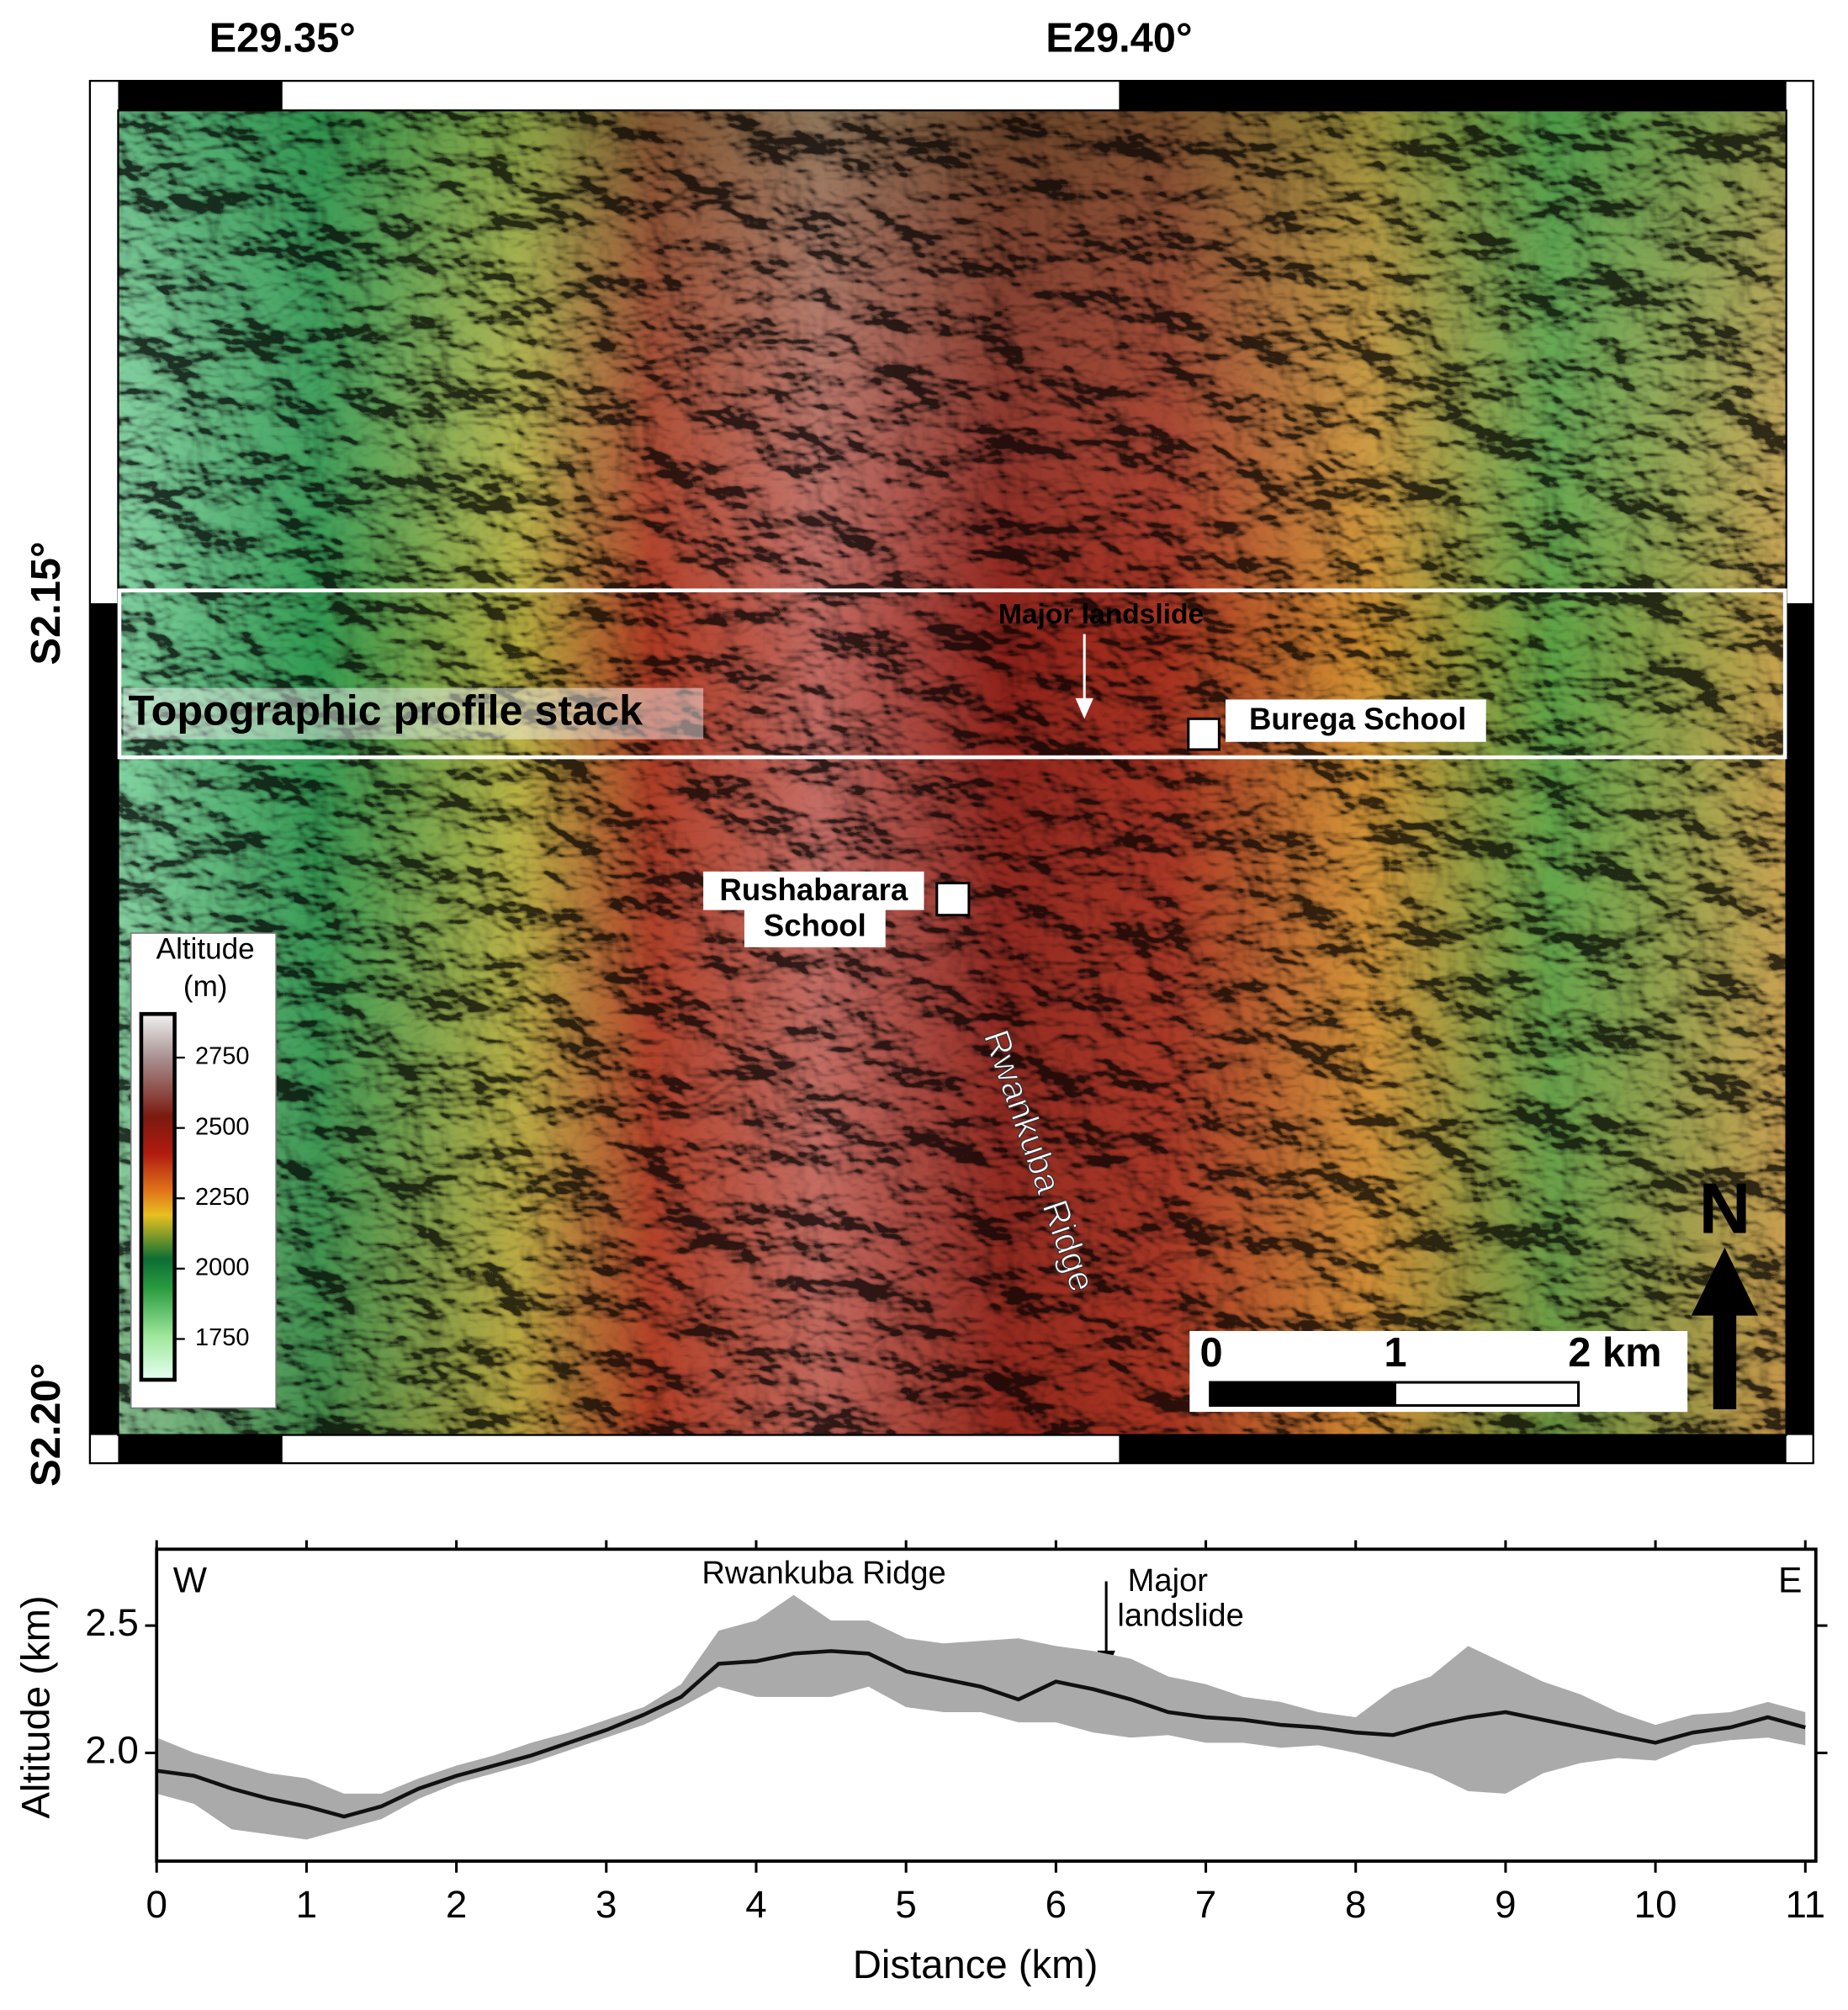 The image size is (1848, 2010). What do you see at coordinates (35, 1706) in the screenshot?
I see `y-axis-label: Altitude (km)` at bounding box center [35, 1706].